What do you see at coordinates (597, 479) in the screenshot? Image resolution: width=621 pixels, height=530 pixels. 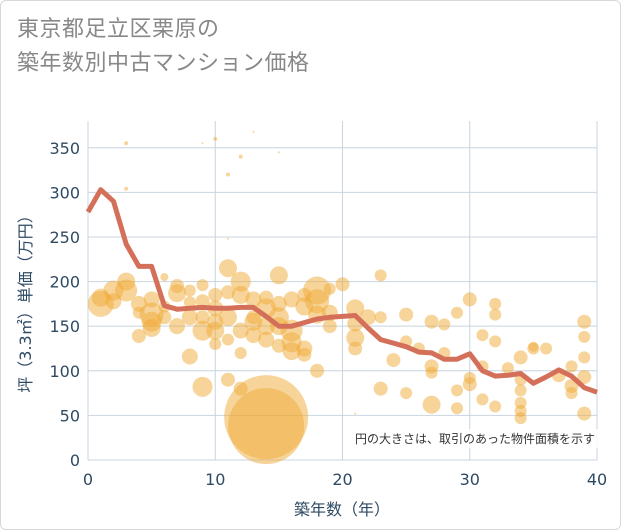 I see `x-tick-label: 40` at bounding box center [597, 479].